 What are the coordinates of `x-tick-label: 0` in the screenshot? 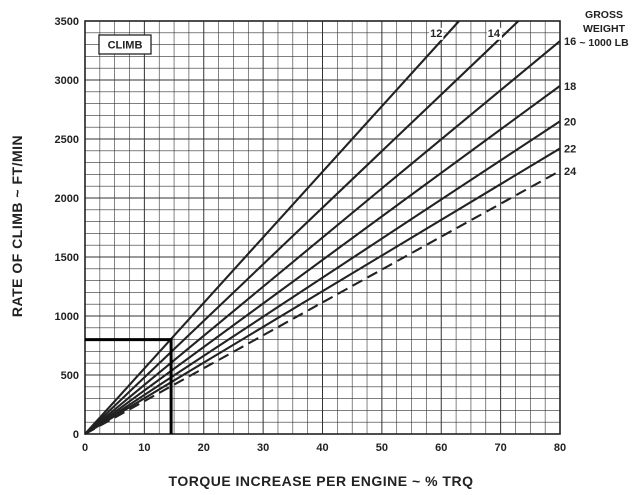 It's located at (85, 448).